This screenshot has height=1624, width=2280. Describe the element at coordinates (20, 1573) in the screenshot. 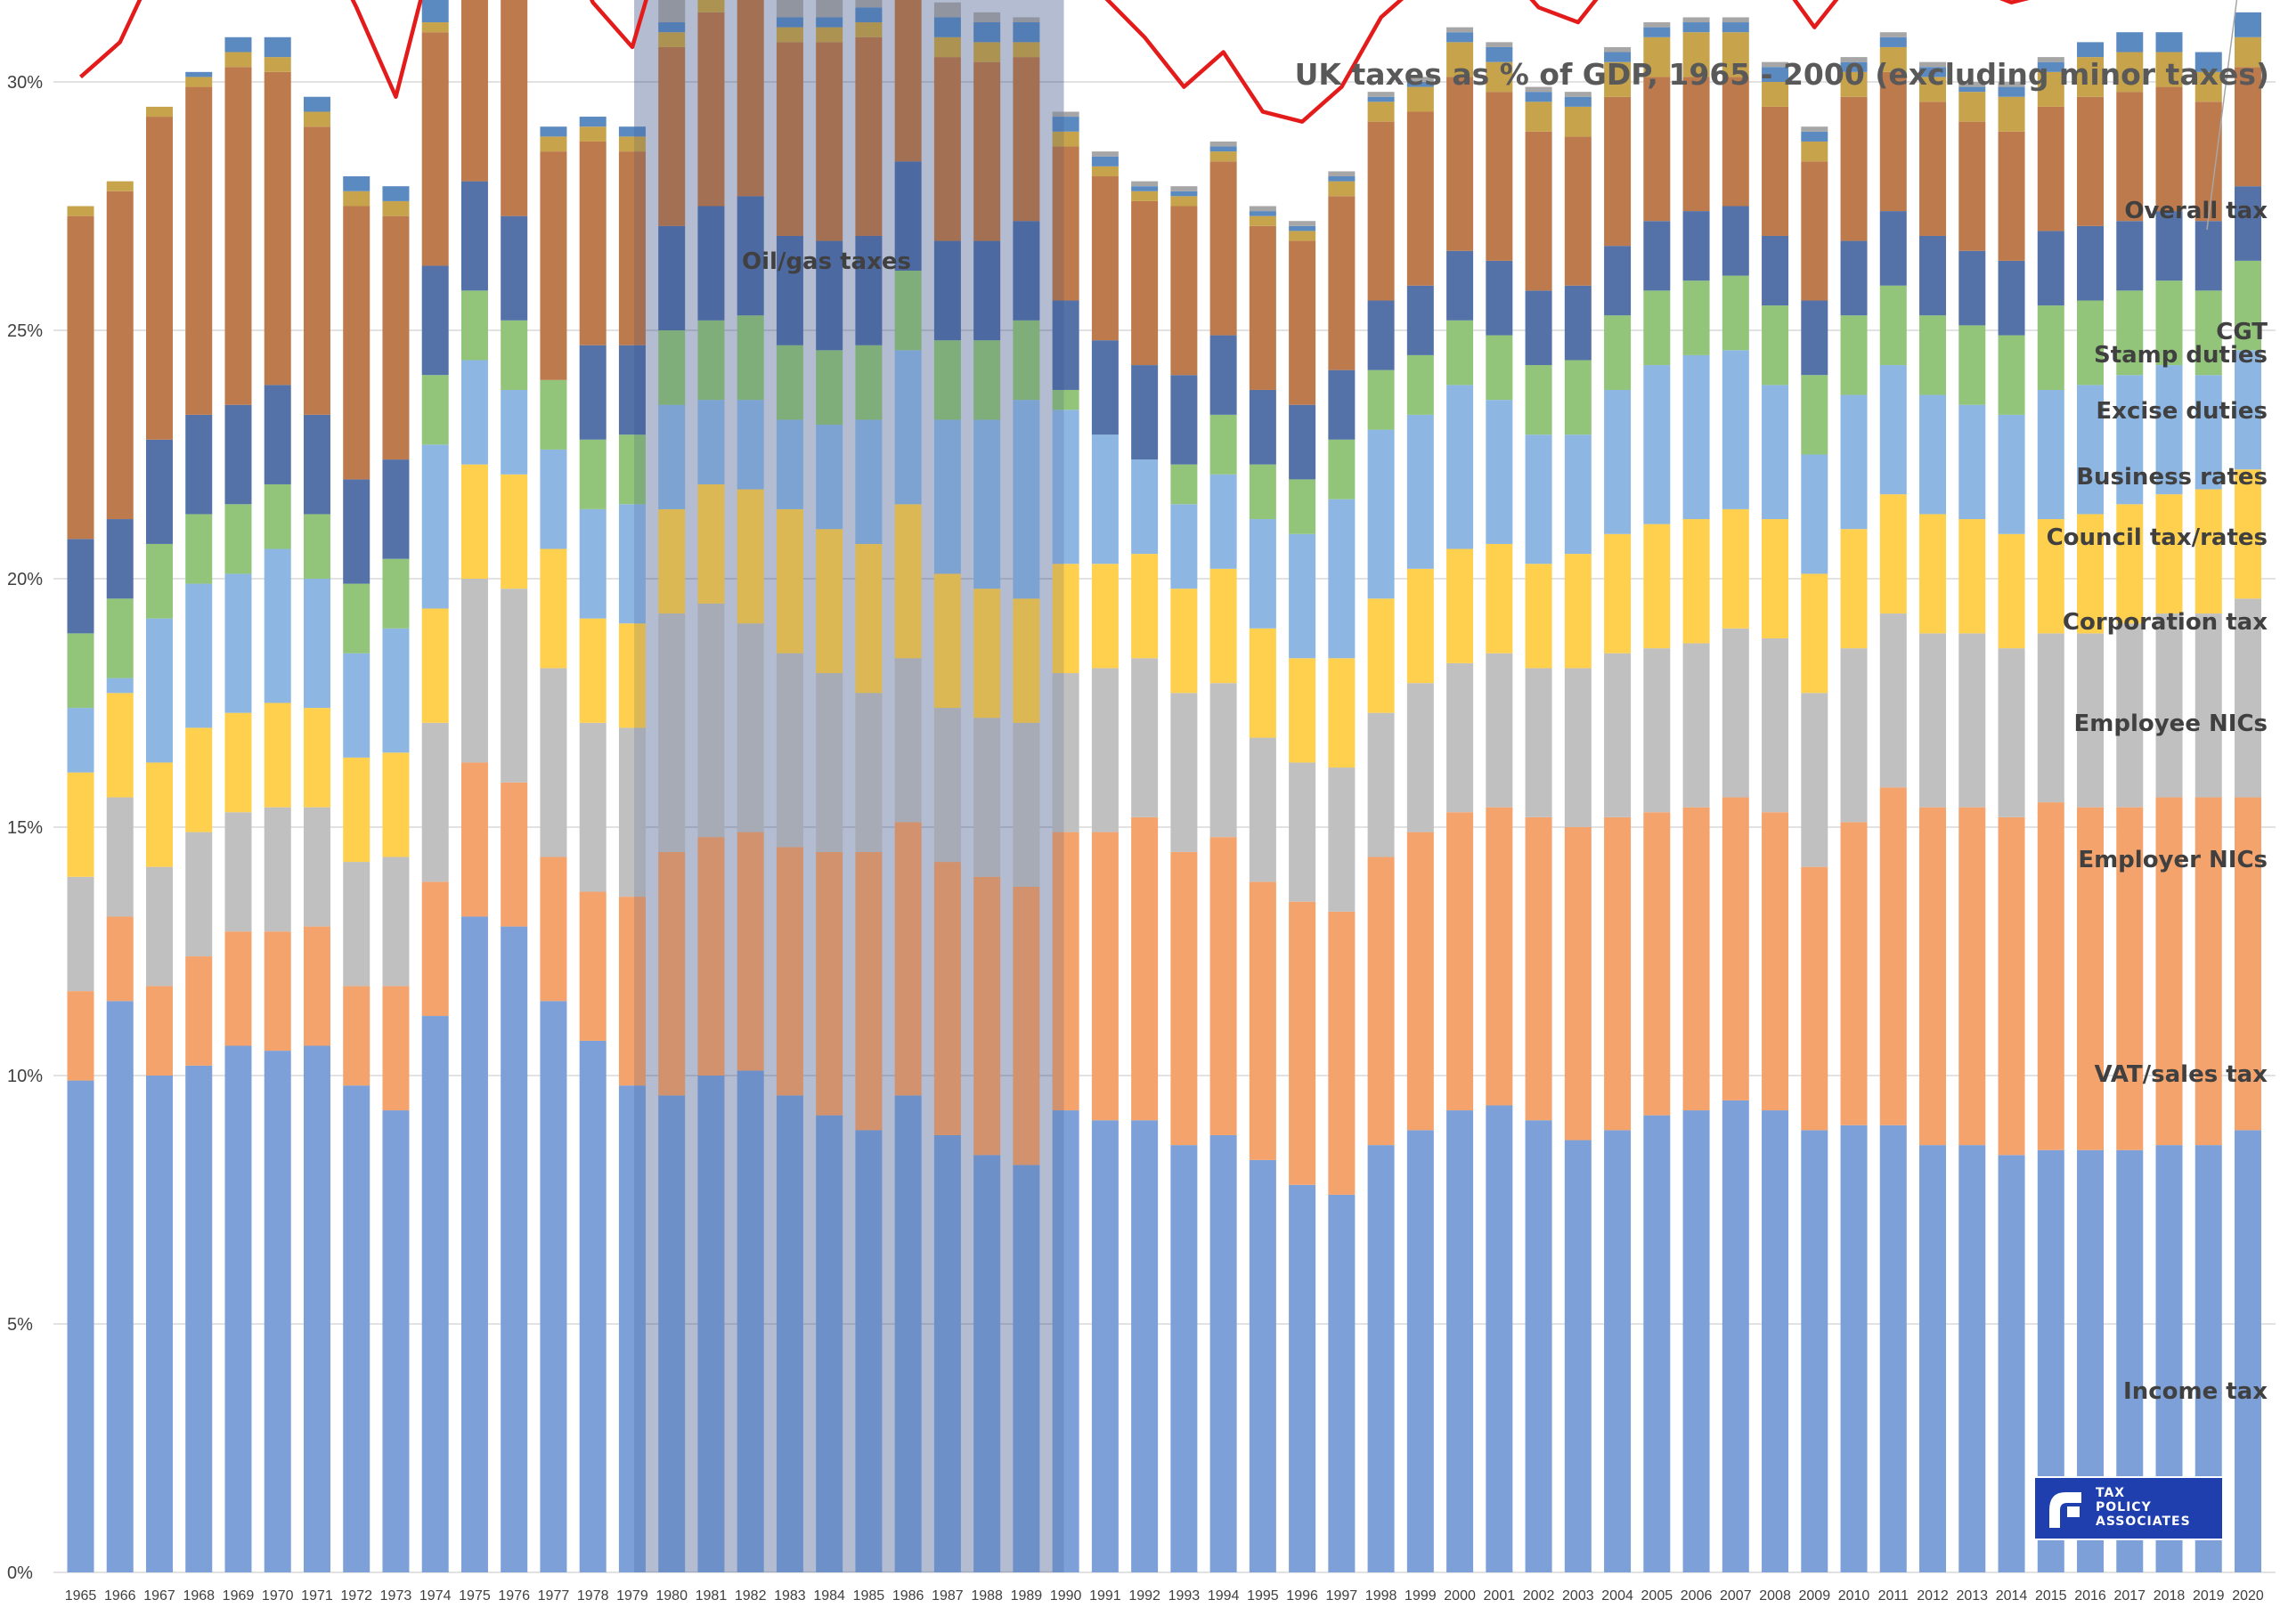

I see `y-tick-label: 0%` at that location.